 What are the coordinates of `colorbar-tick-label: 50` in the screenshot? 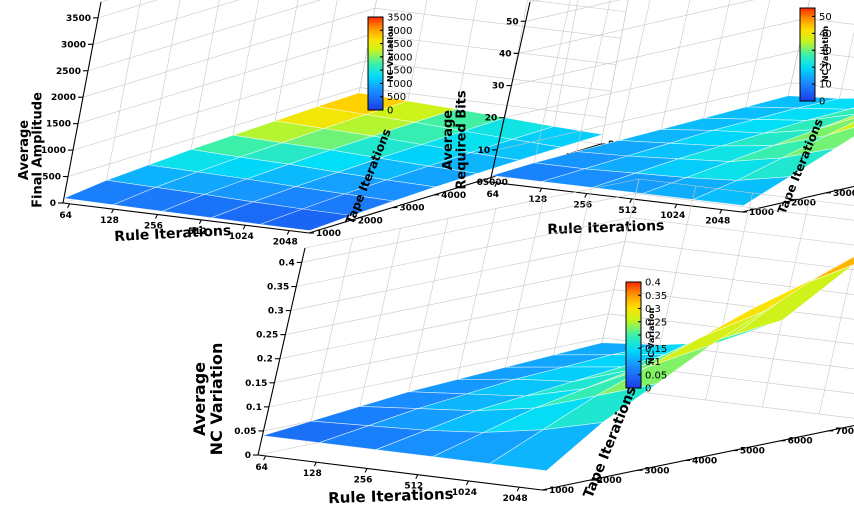 It's located at (825, 17).